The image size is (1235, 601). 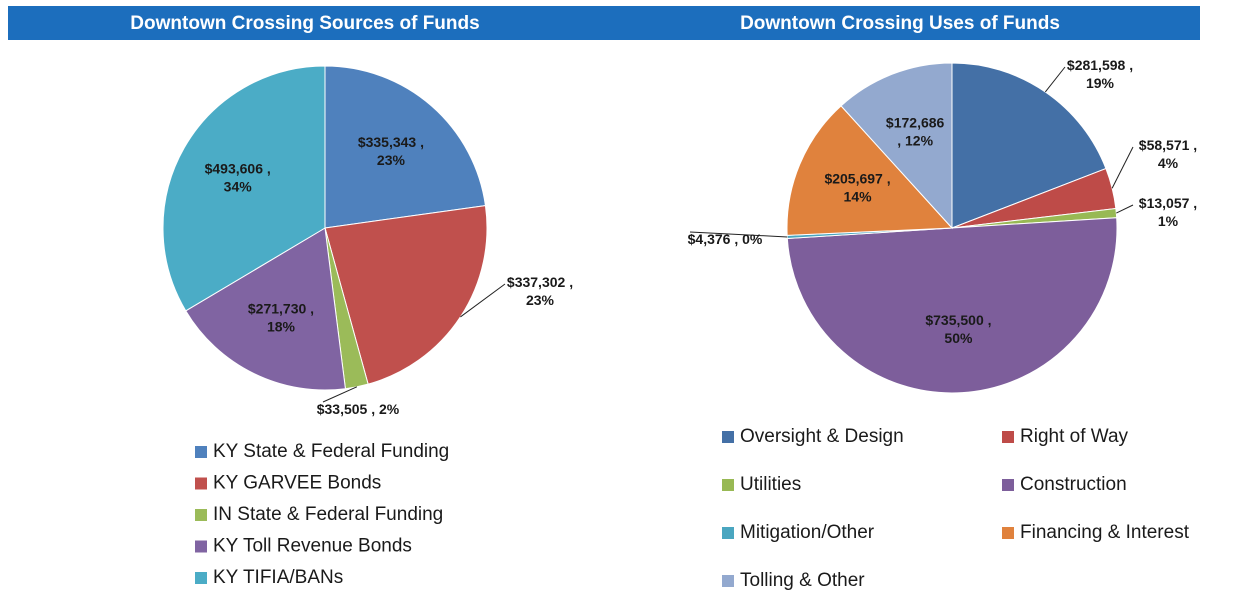 What do you see at coordinates (540, 291) in the screenshot?
I see `data-label: $337,302 , 23%` at bounding box center [540, 291].